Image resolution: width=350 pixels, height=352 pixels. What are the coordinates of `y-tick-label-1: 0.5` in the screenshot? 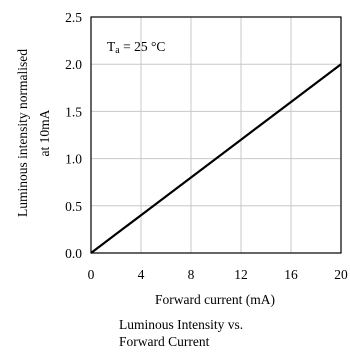 It's located at (73, 206).